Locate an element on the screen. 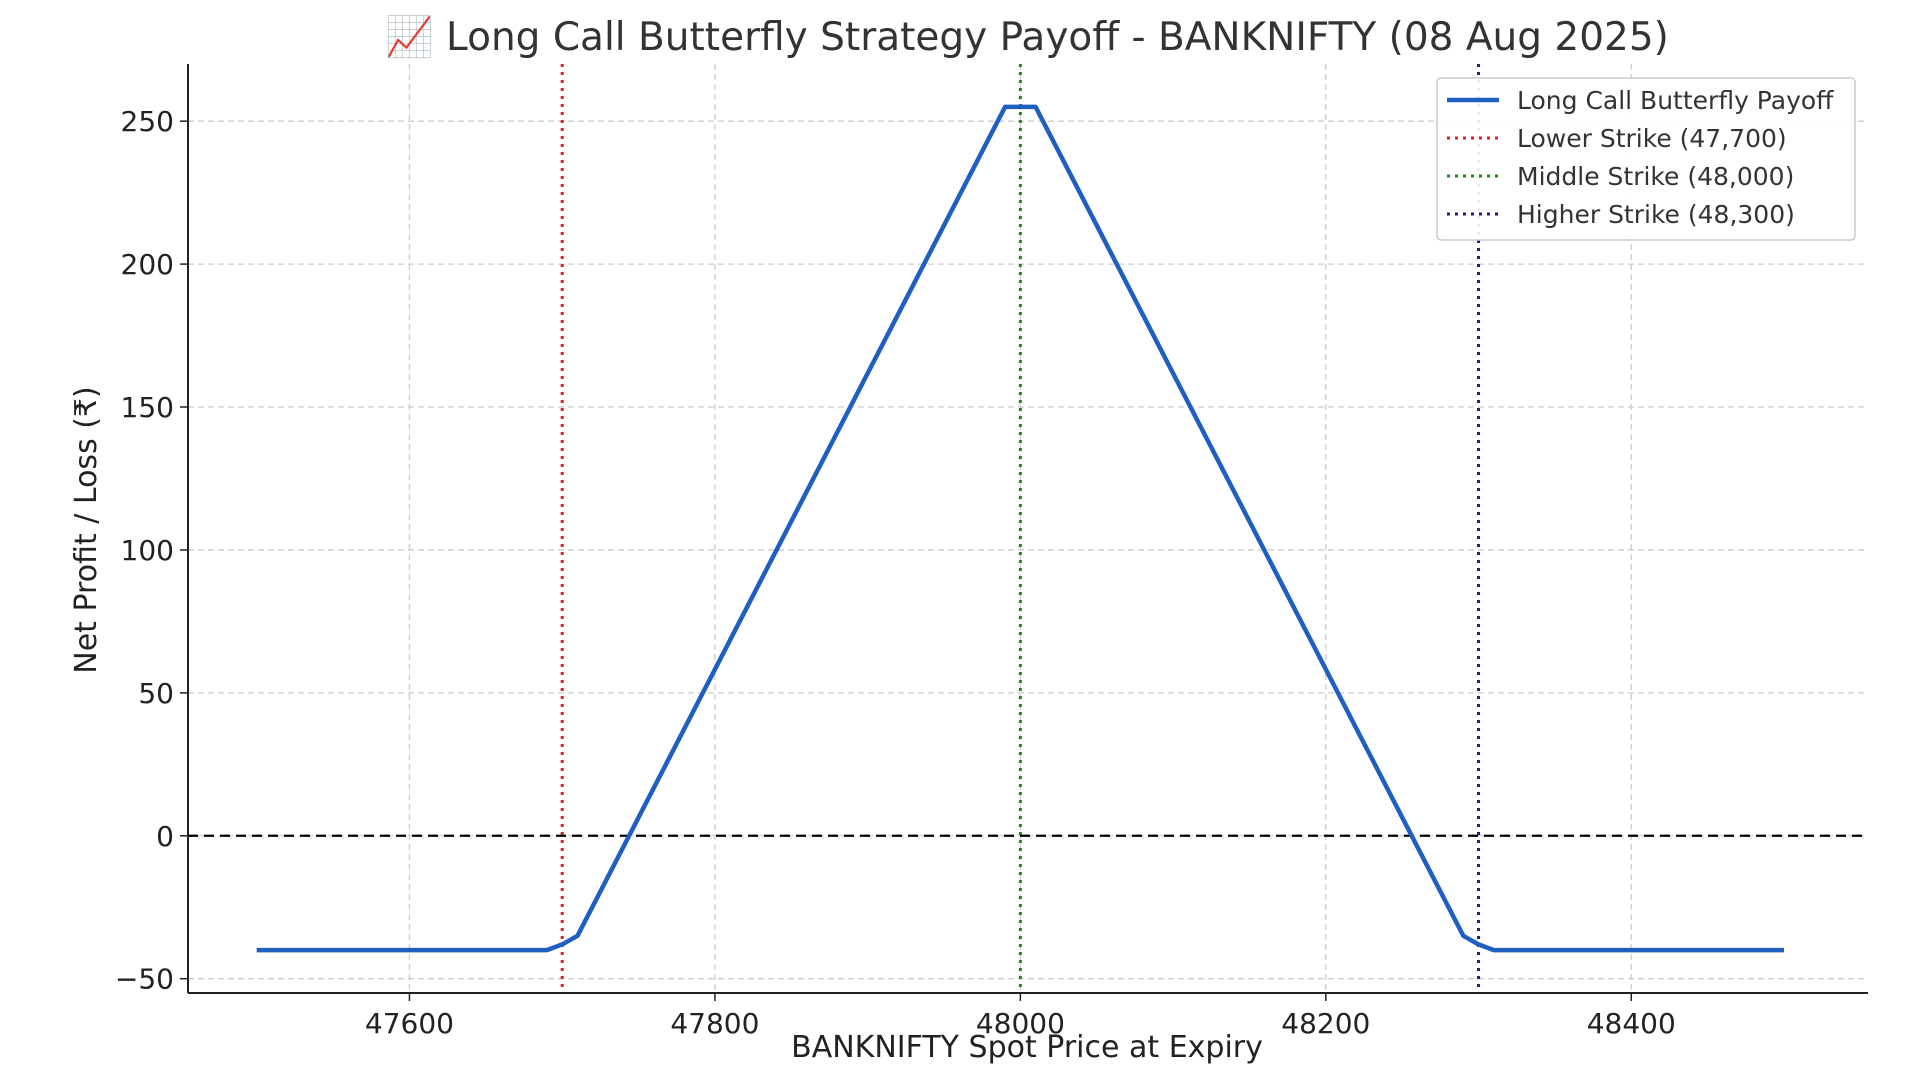 Image resolution: width=1920 pixels, height=1080 pixels. y-tick-labels: −50 0 50 100 150 200 250 is located at coordinates (144, 550).